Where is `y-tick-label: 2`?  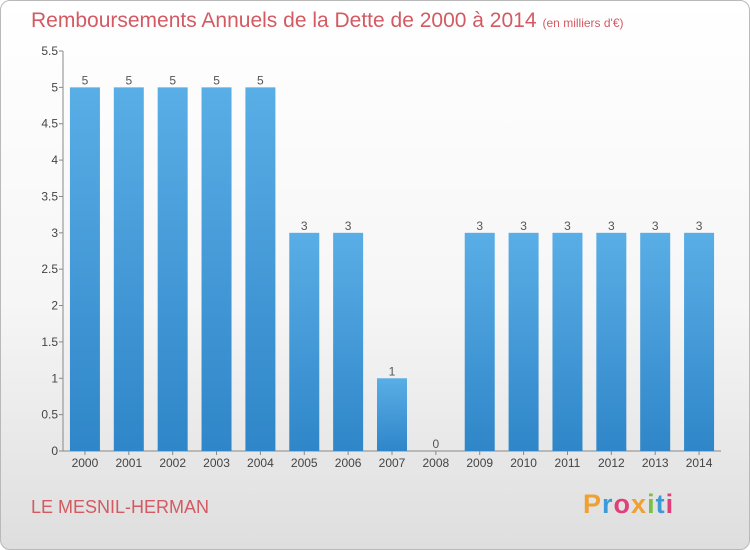 y-tick-label: 2 is located at coordinates (54, 306).